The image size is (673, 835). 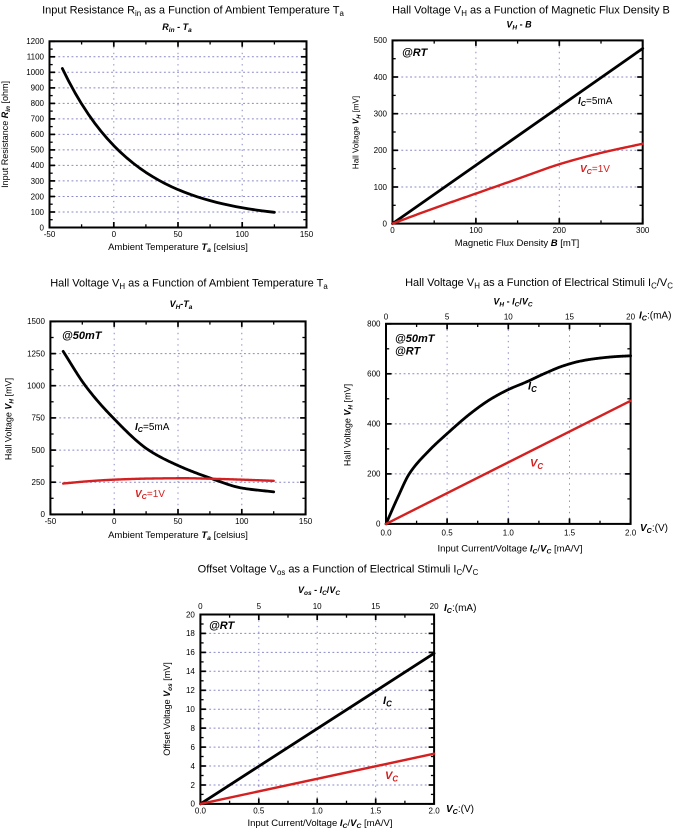 I want to click on svg-text: Magnetic Flux Density B [mT], so click(x=517, y=243).